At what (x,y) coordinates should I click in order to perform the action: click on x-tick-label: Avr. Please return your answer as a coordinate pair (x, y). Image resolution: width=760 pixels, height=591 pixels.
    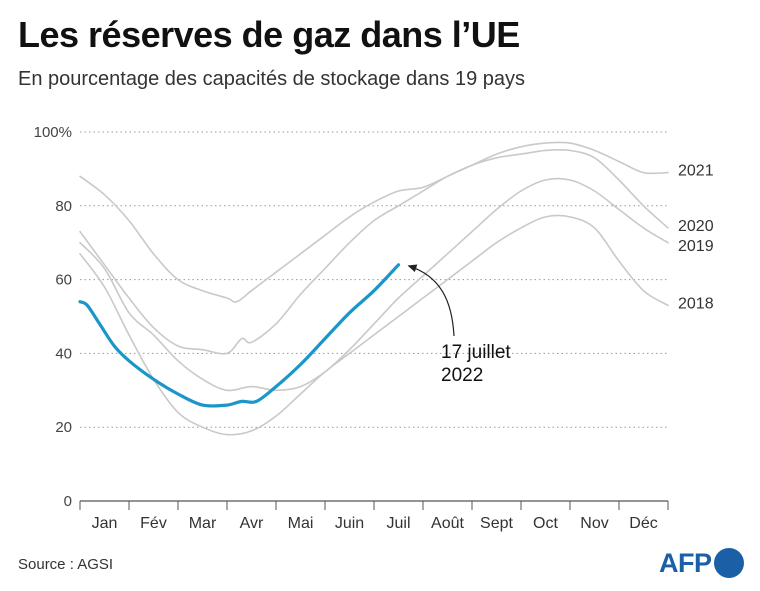
    Looking at the image, I should click on (252, 523).